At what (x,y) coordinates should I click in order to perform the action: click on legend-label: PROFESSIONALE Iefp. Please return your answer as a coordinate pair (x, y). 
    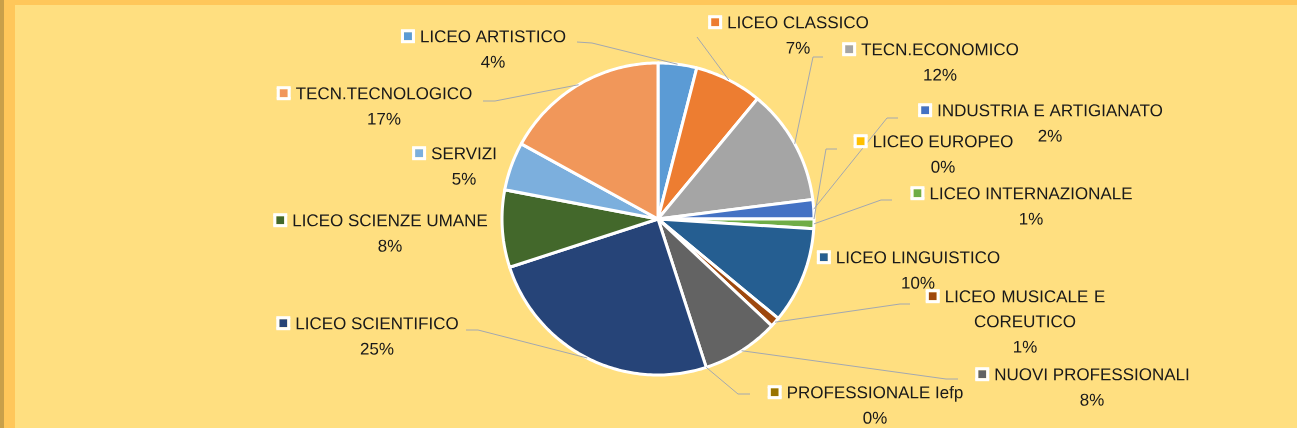
    Looking at the image, I should click on (875, 393).